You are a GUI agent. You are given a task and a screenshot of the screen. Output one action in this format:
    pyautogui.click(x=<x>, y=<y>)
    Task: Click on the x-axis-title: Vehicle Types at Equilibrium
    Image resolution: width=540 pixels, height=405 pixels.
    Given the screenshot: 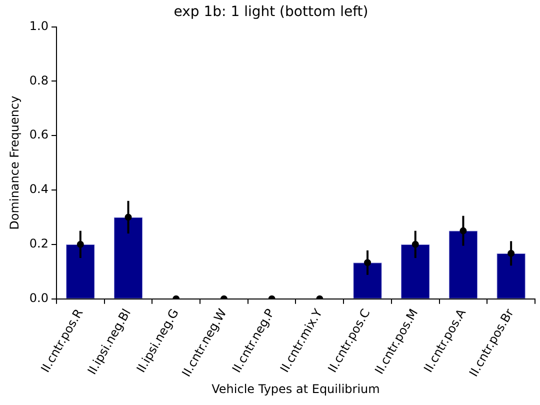 What is the action you would take?
    pyautogui.click(x=296, y=389)
    